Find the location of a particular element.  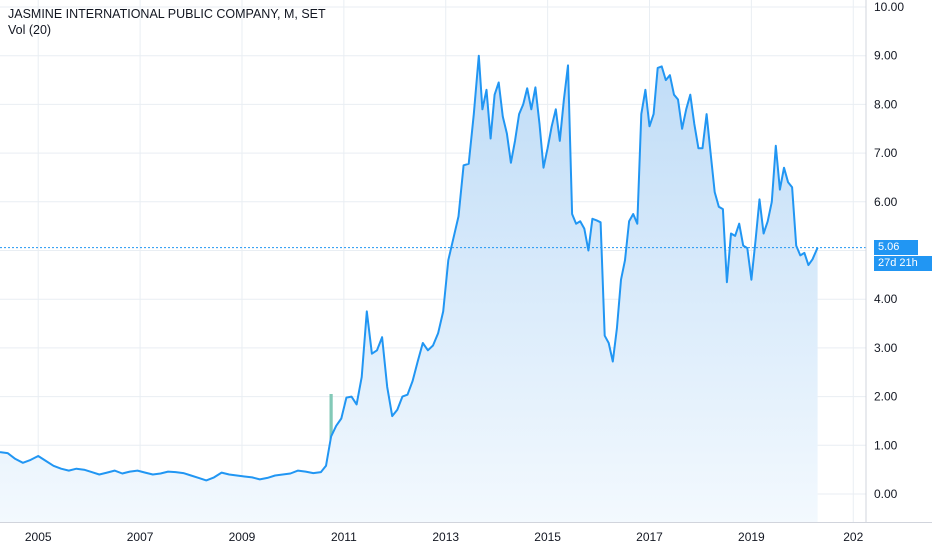

price-tick-label: 8.00 is located at coordinates (886, 104).